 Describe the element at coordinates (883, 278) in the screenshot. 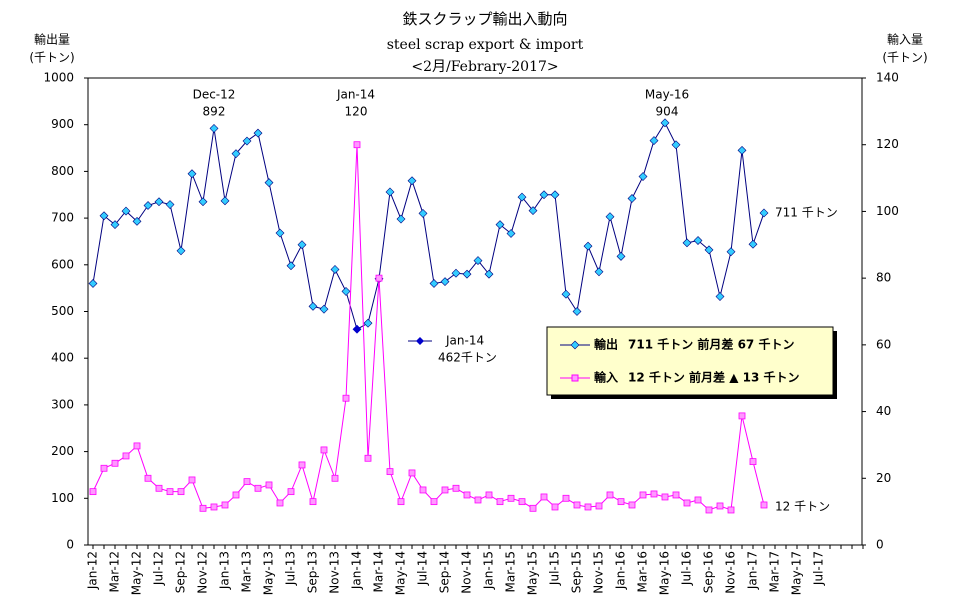

I see `y2-tick-label: 80` at that location.